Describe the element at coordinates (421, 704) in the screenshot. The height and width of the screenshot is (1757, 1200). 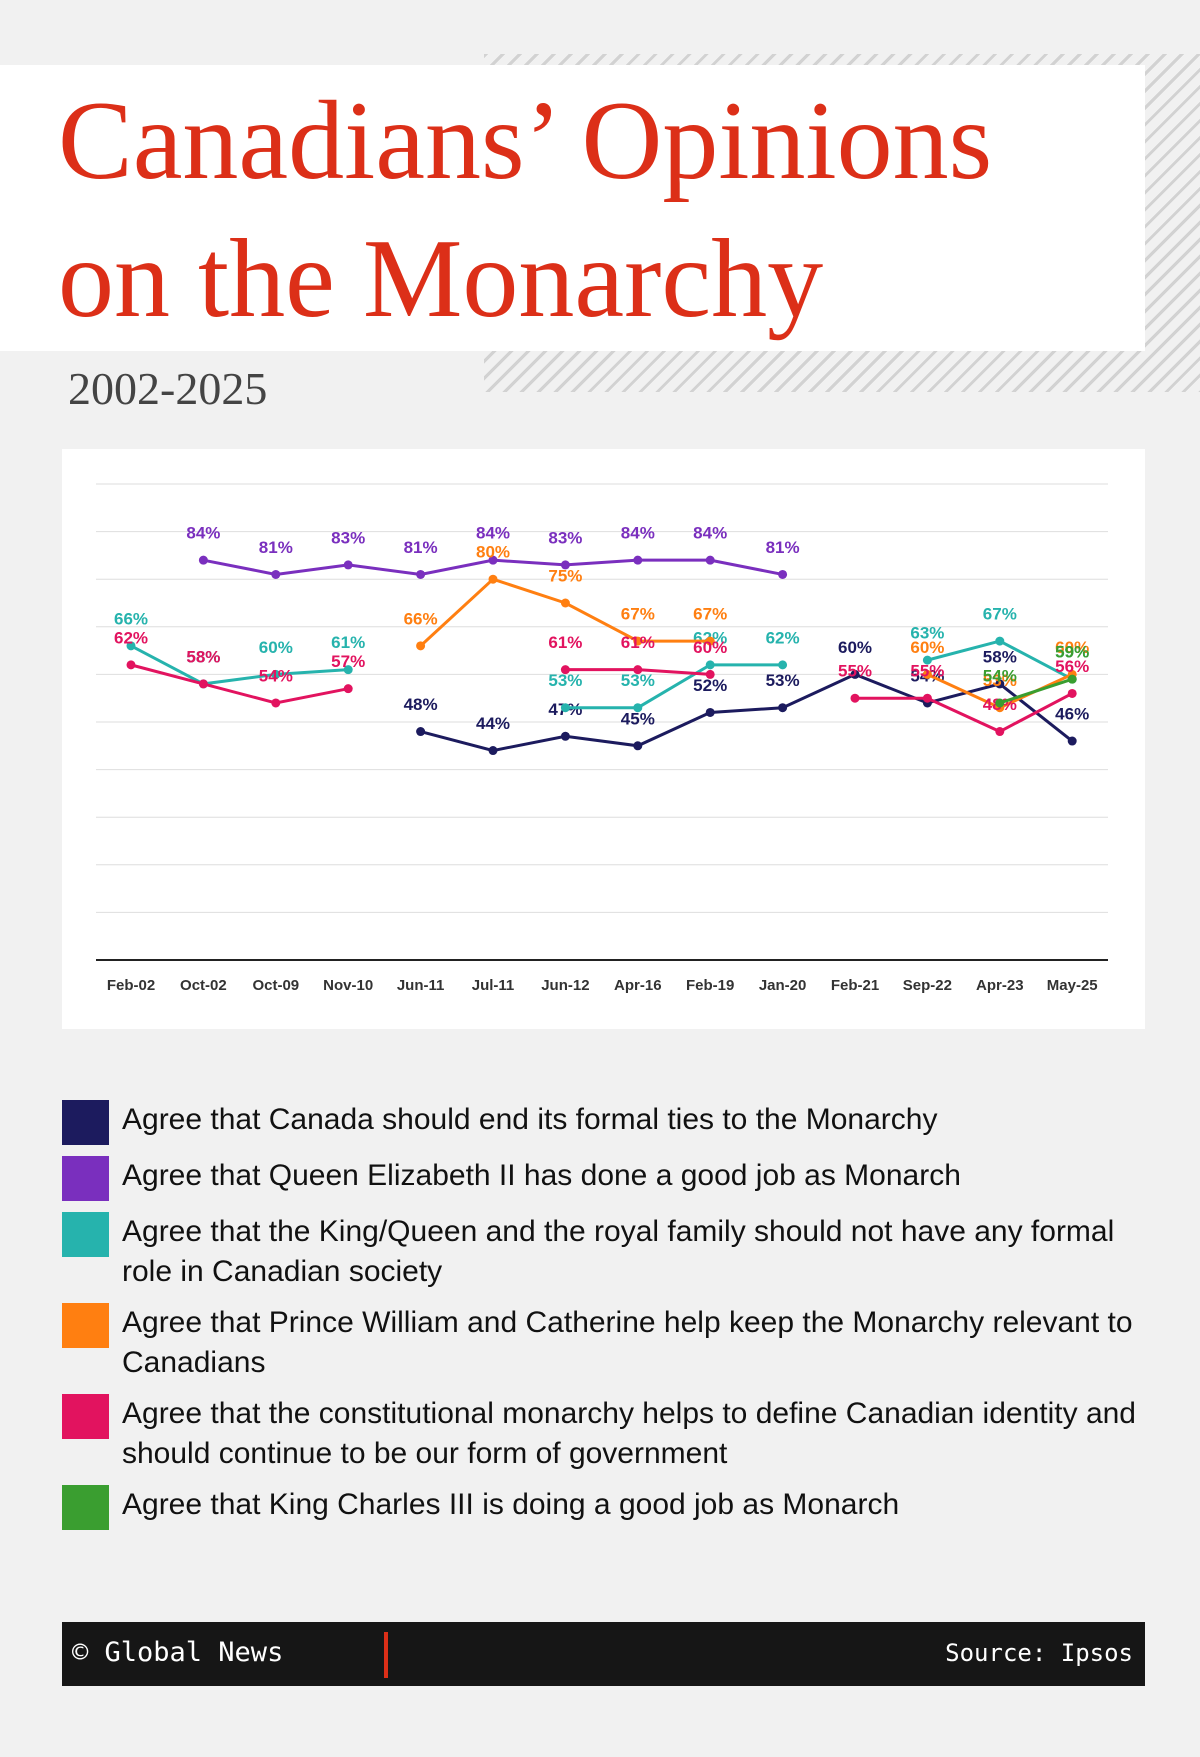
I see `data-label: 48%` at that location.